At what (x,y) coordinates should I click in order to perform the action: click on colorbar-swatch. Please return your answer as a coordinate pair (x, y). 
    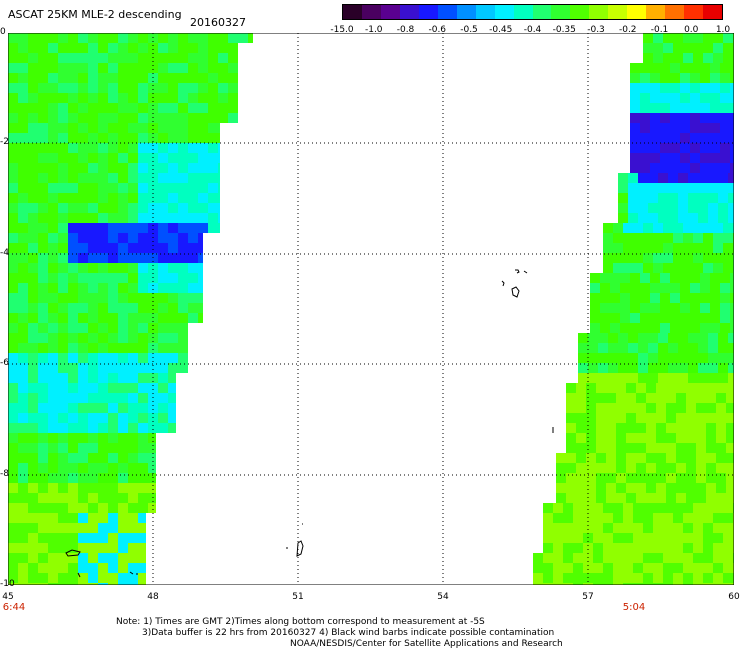
    Looking at the image, I should click on (694, 12).